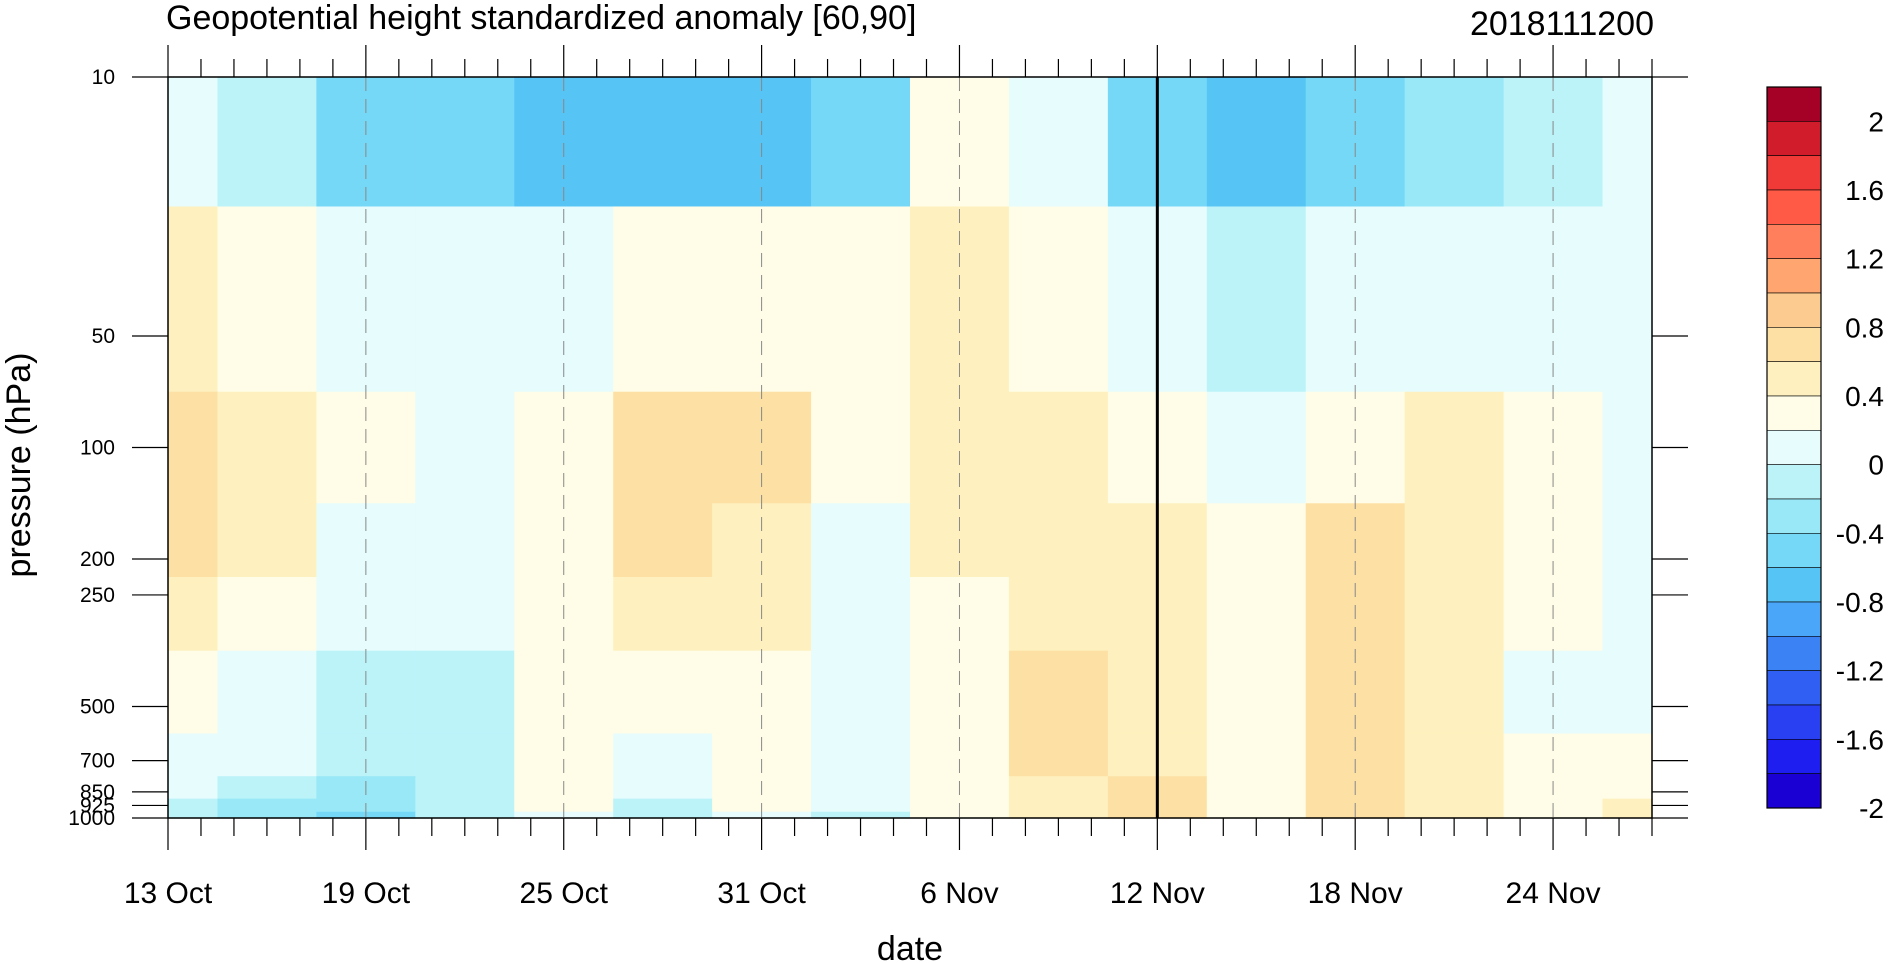  Describe the element at coordinates (97, 805) in the screenshot. I see `y-tick-label: 925` at that location.